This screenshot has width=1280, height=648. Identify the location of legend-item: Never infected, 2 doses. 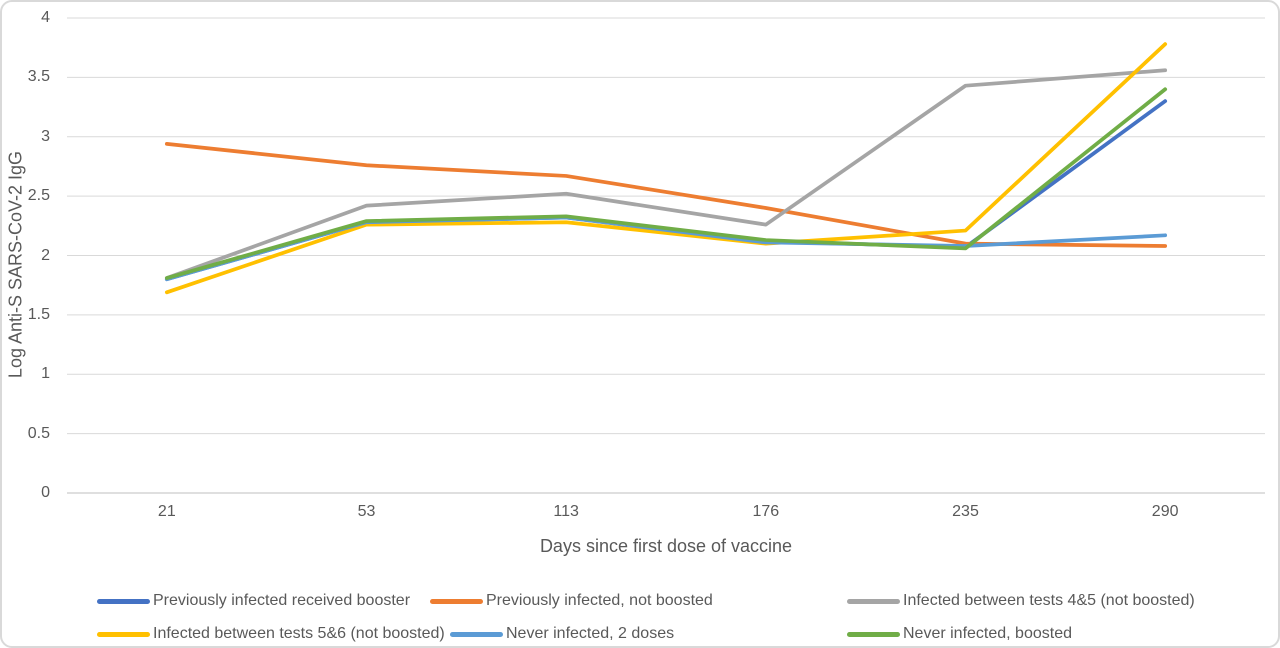
(562, 634).